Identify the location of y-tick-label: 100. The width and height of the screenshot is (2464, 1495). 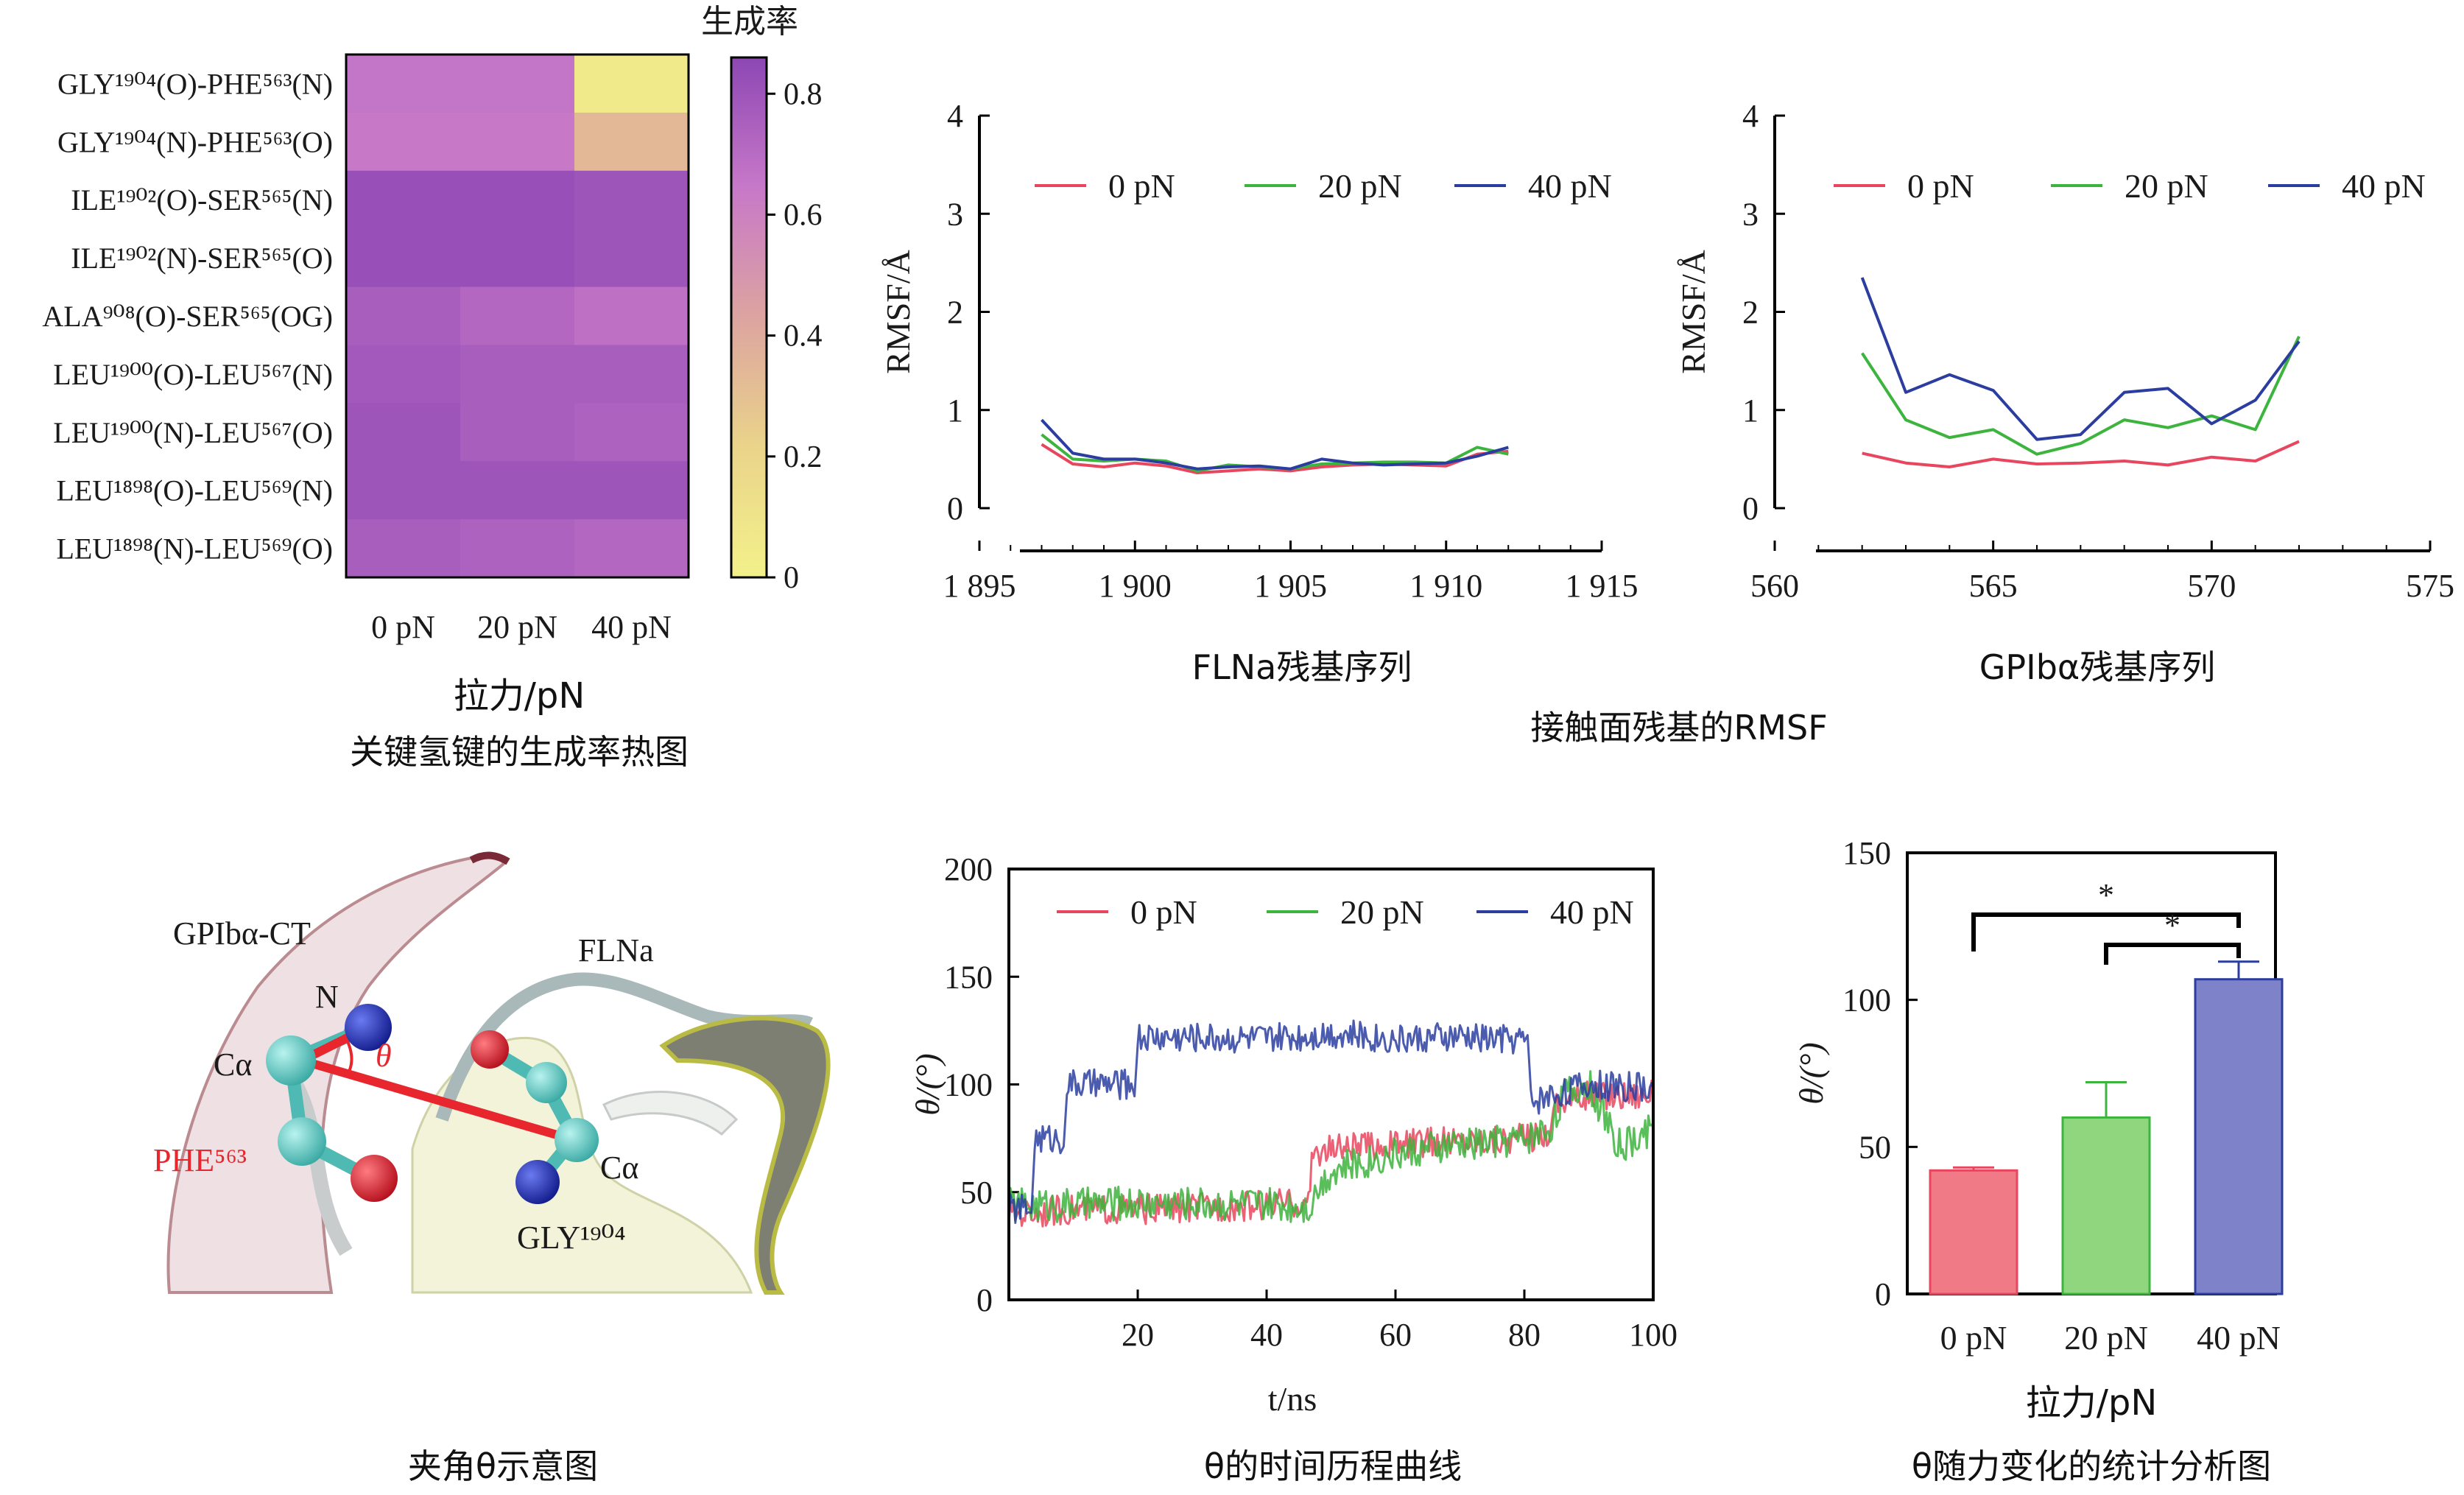
(1866, 1000).